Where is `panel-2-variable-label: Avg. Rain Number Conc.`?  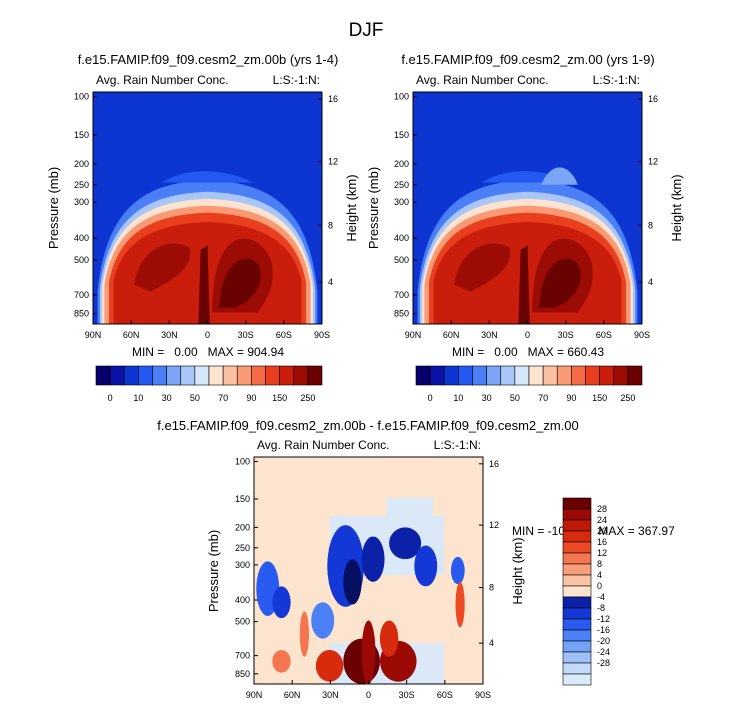 panel-2-variable-label: Avg. Rain Number Conc. is located at coordinates (482, 80).